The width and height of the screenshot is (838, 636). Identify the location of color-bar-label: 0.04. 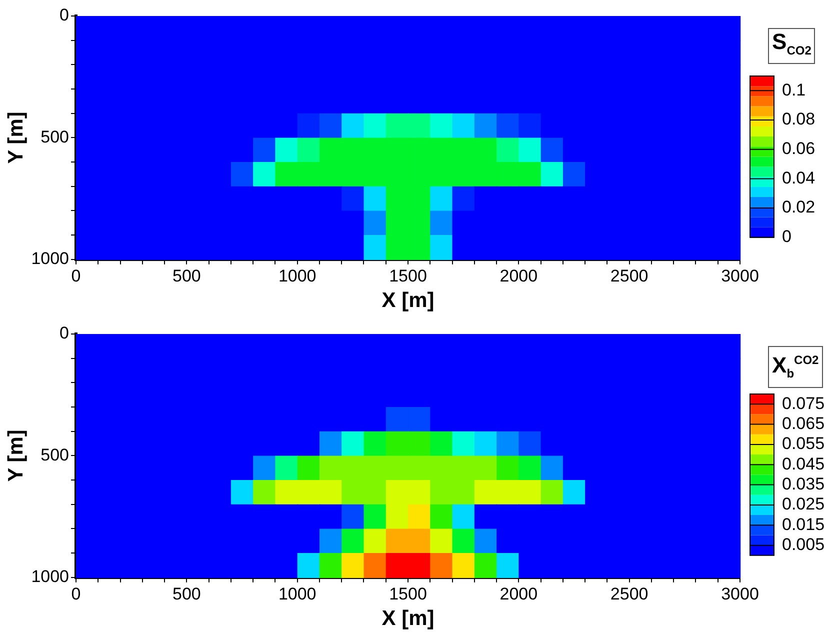
(799, 178).